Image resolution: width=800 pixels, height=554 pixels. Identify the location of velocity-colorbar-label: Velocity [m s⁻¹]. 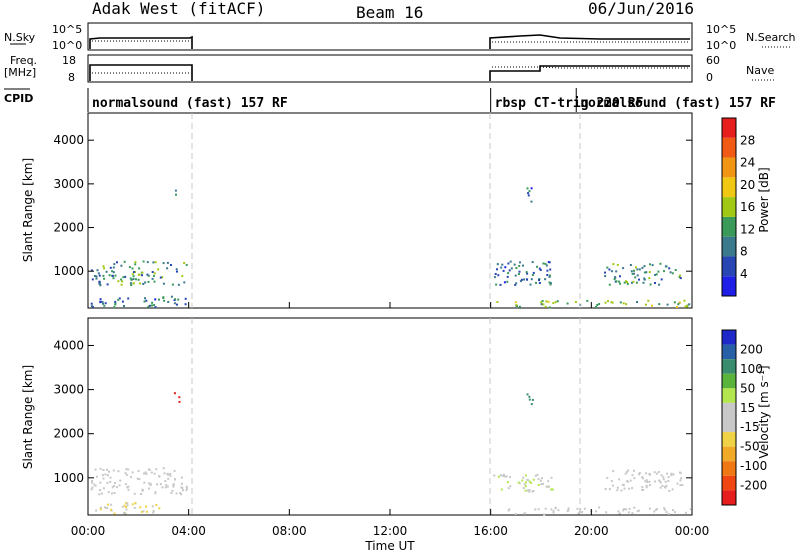
(764, 411).